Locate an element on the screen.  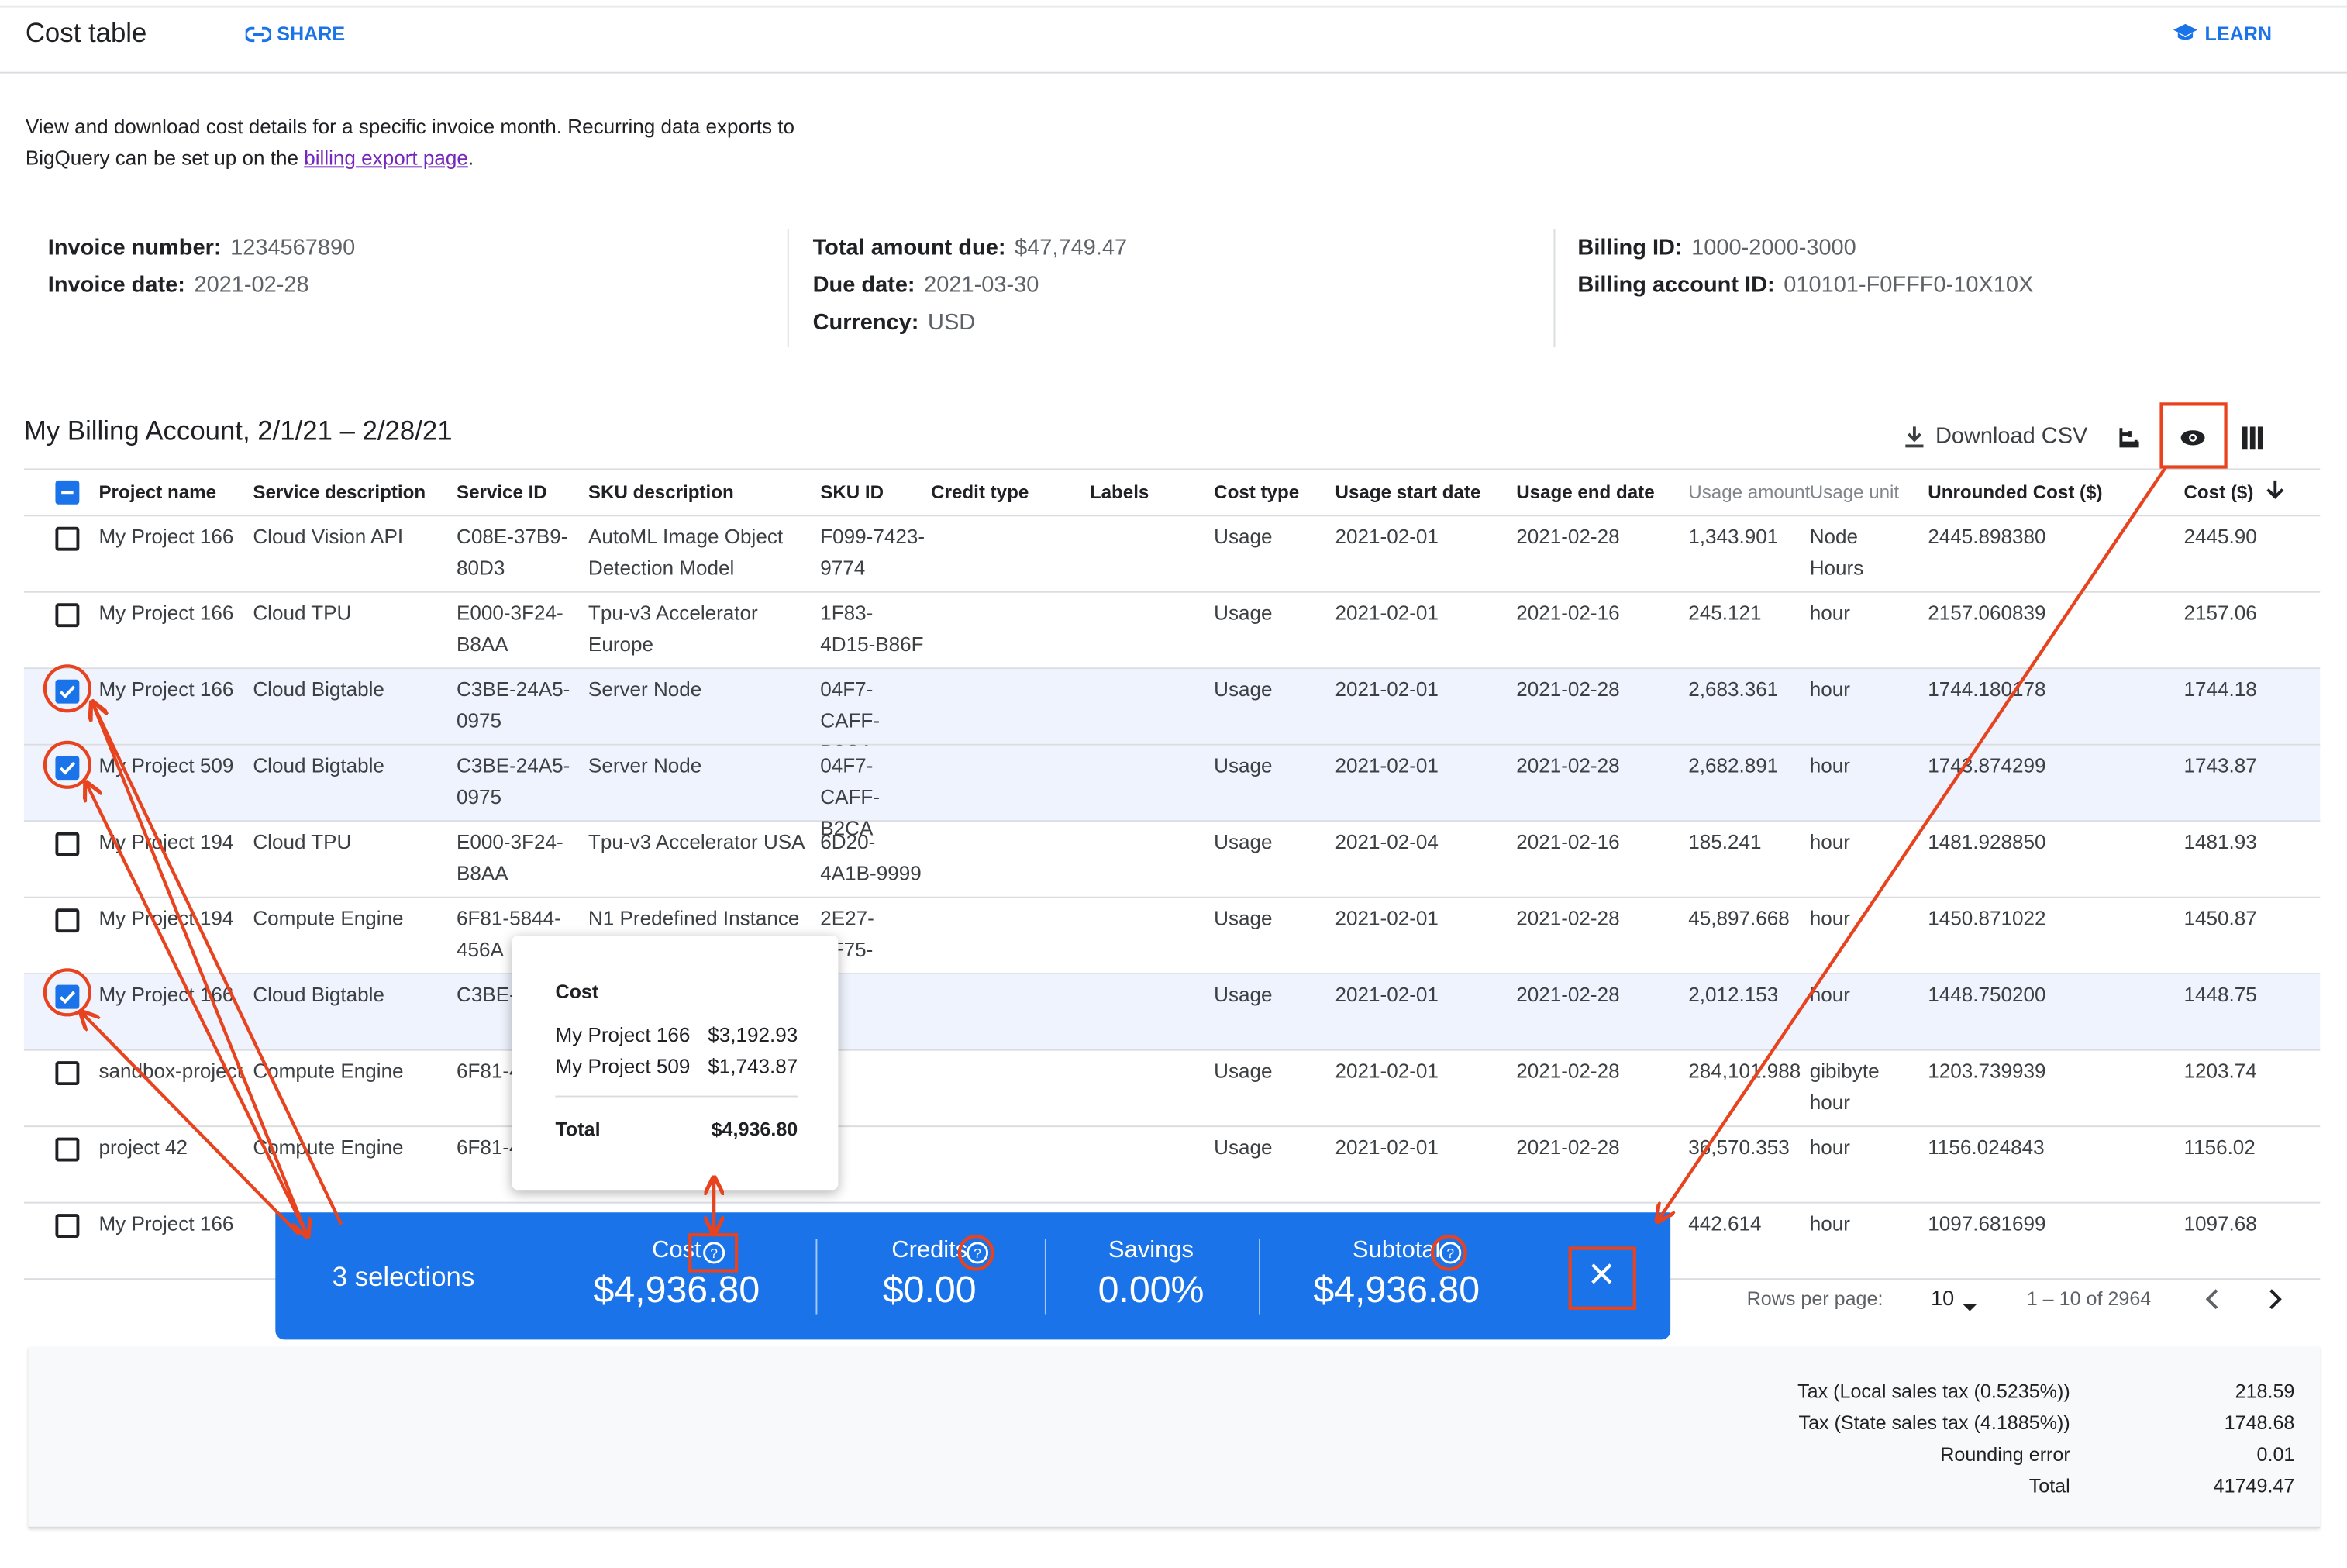
summary-label: Rounding error is located at coordinates (2005, 1454).